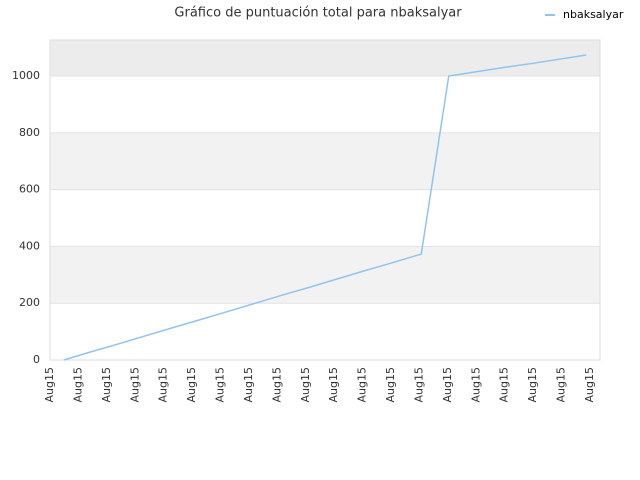 The image size is (640, 480). What do you see at coordinates (593, 14) in the screenshot?
I see `legend-label: nbaksalyar` at bounding box center [593, 14].